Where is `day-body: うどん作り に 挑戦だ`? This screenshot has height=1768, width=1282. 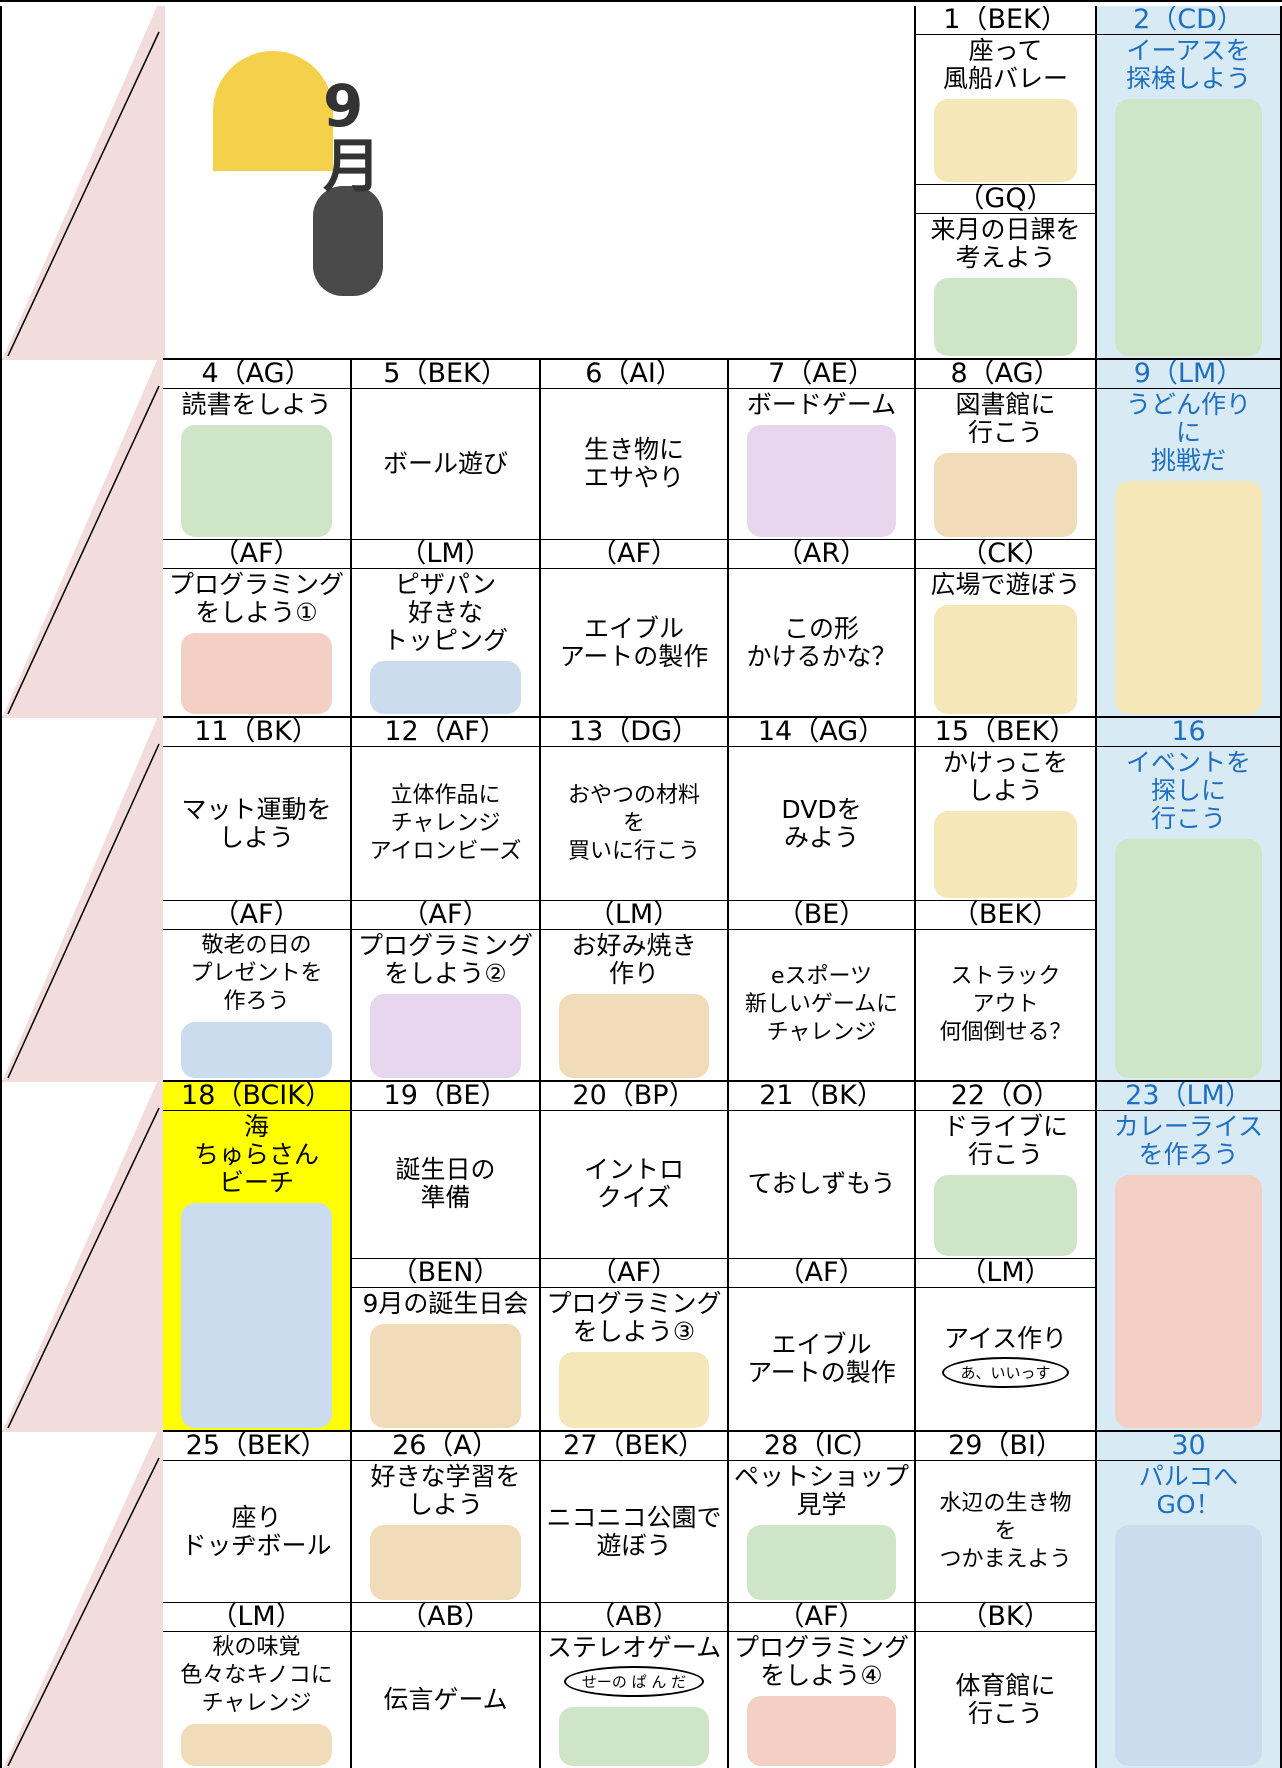
day-body: うどん作り に 挑戦だ is located at coordinates (1188, 552).